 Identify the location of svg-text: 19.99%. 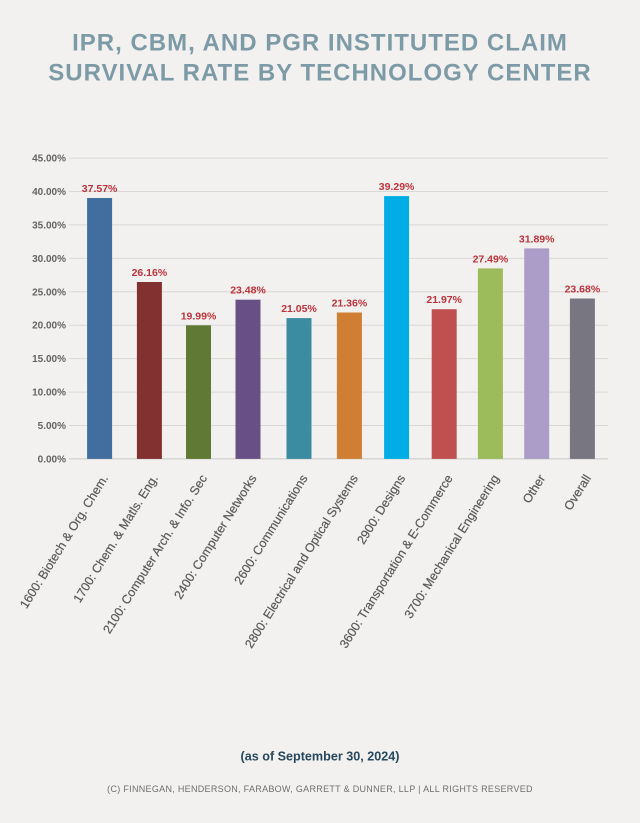
(199, 316).